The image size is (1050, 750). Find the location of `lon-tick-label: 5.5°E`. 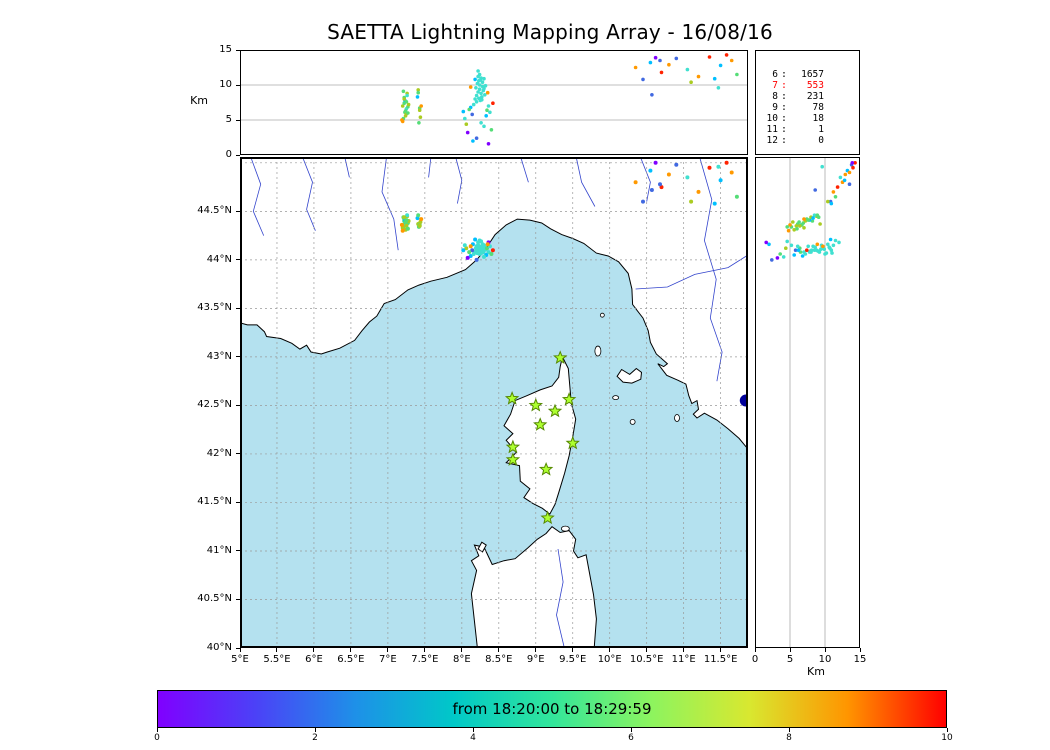

lon-tick-label: 5.5°E is located at coordinates (277, 659).